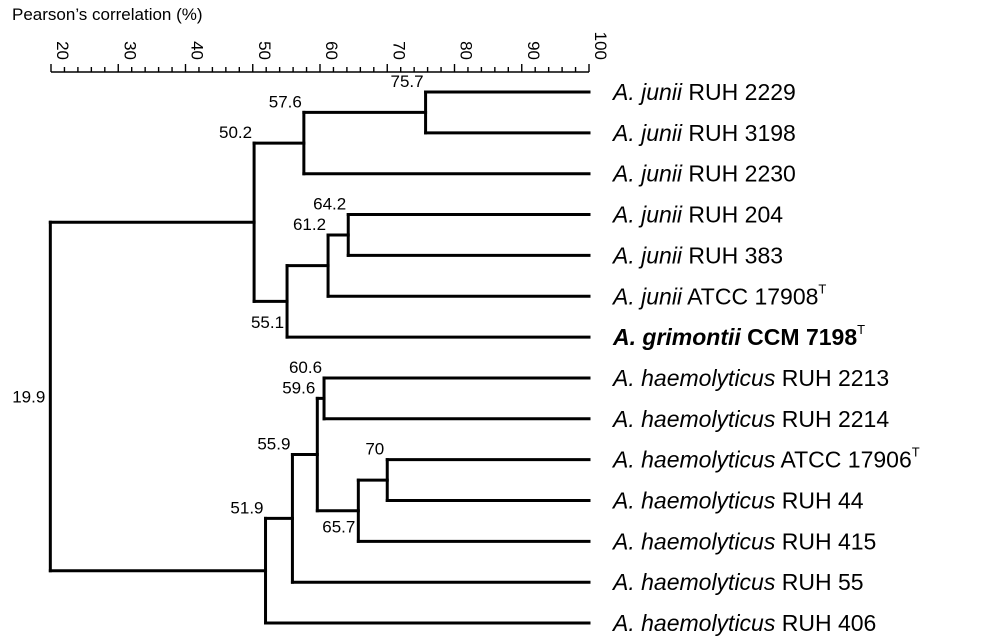 The height and width of the screenshot is (639, 994). Describe the element at coordinates (305, 367) in the screenshot. I see `node-similarity-label: 60.6` at that location.